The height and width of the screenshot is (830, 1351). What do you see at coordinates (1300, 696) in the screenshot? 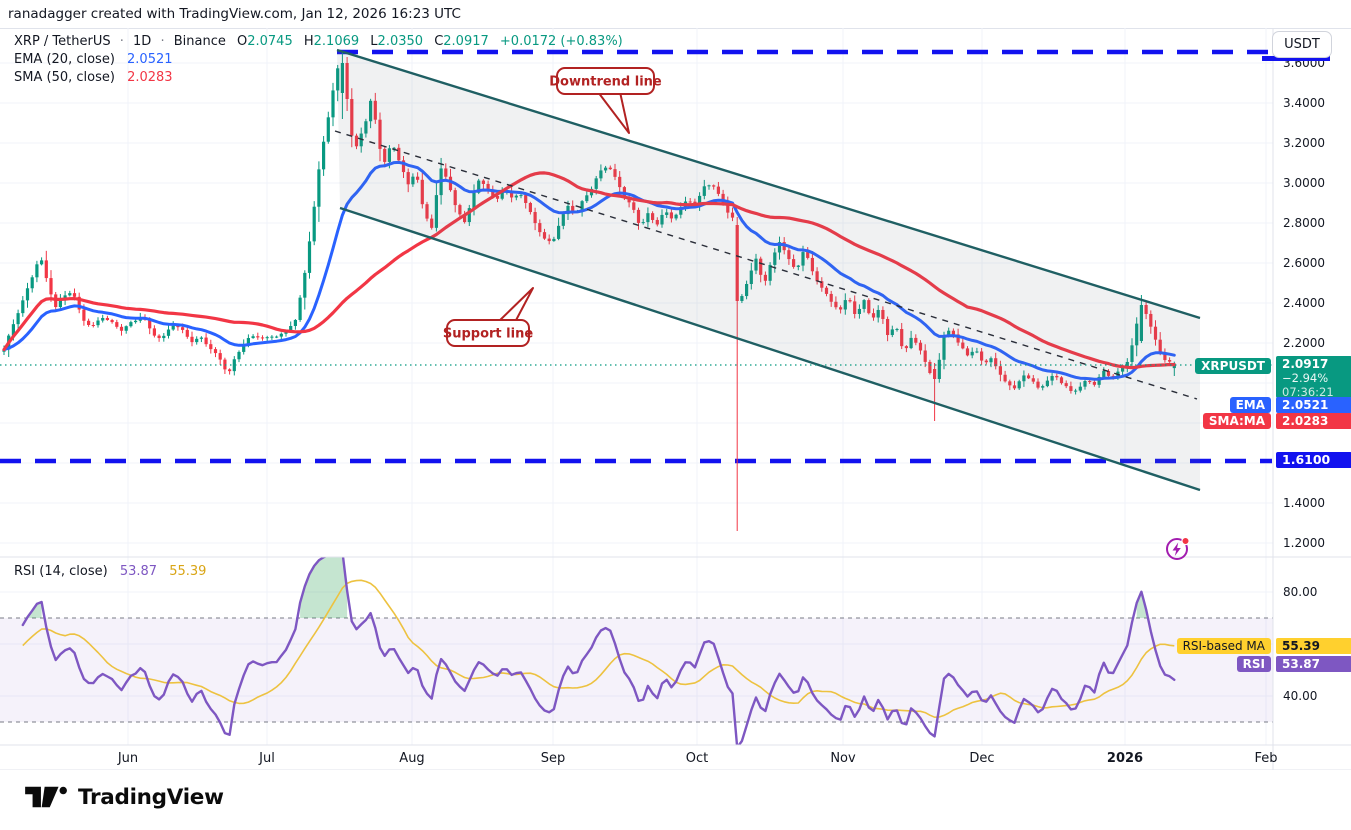
I see `svg-text: 40.00` at bounding box center [1300, 696].